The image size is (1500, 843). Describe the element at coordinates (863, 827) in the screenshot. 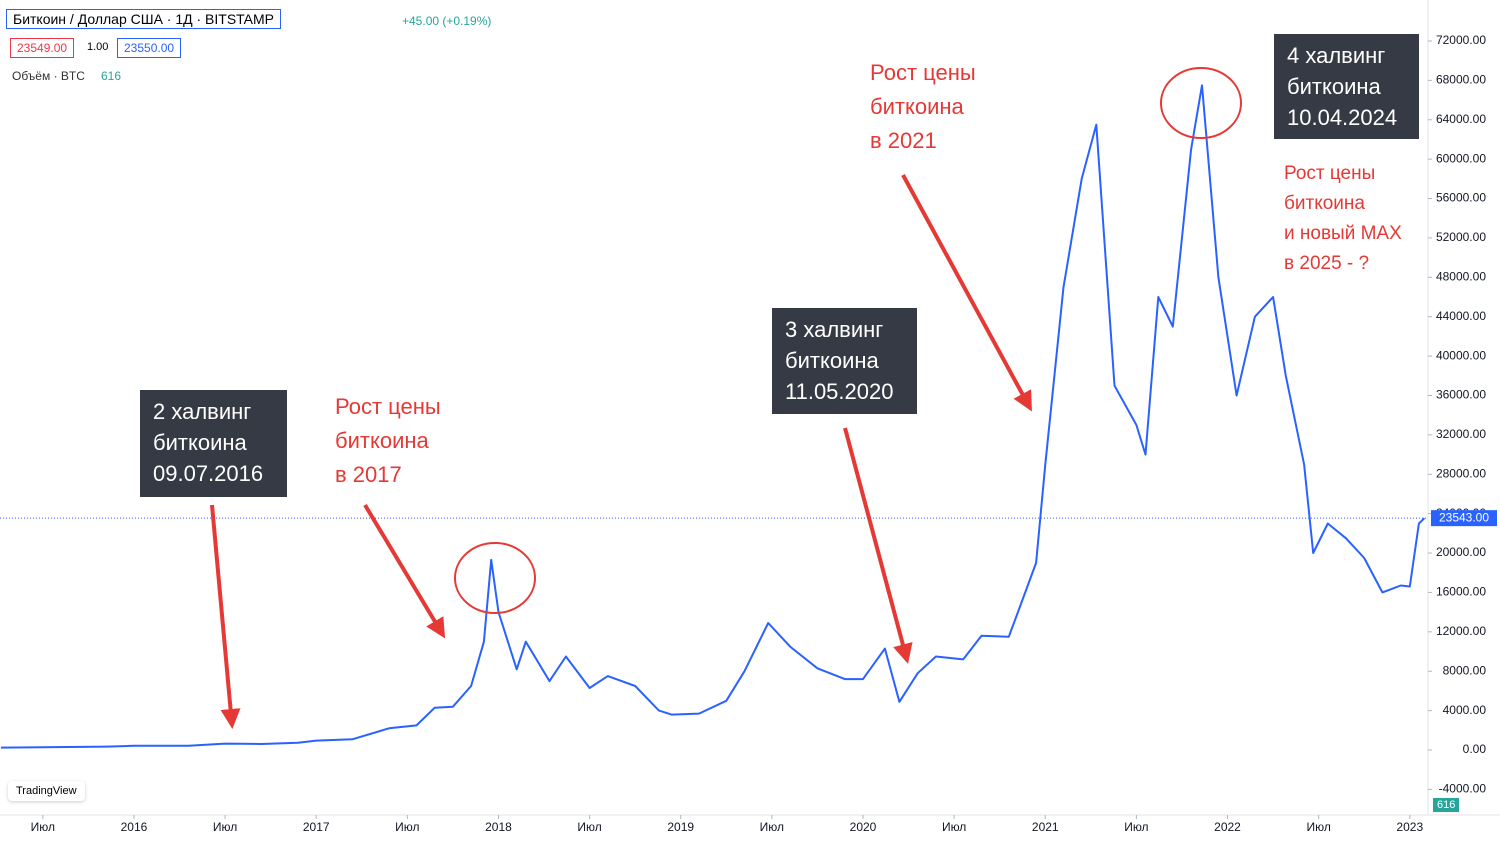

I see `x-tick-label: 2020` at that location.